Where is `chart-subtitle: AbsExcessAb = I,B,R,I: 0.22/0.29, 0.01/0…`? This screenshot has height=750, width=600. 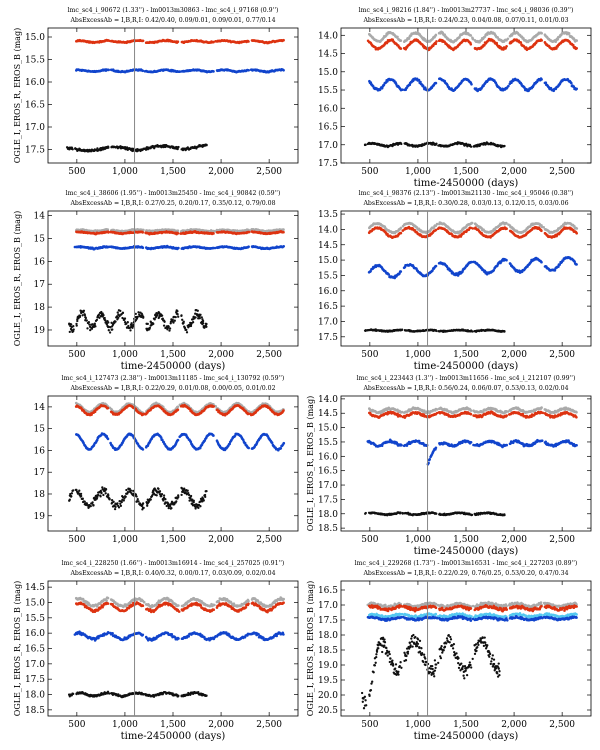 chart-subtitle: AbsExcessAb = I,B,R,I: 0.22/0.29, 0.01/0… is located at coordinates (172, 388).